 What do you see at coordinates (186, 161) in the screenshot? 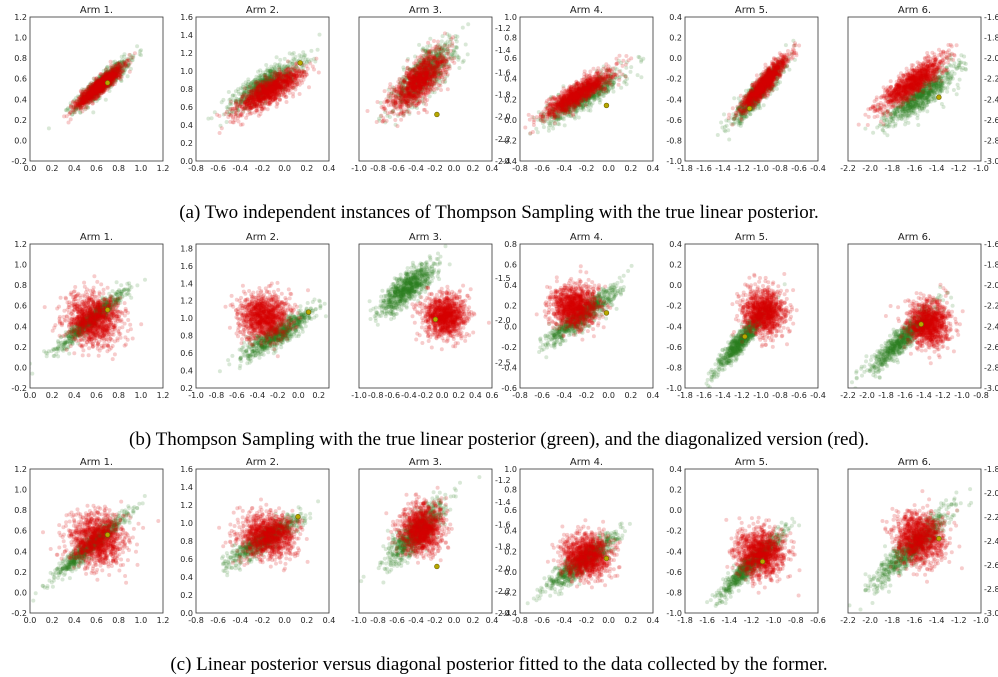
I see `y-tick-label: 0.0` at bounding box center [186, 161].